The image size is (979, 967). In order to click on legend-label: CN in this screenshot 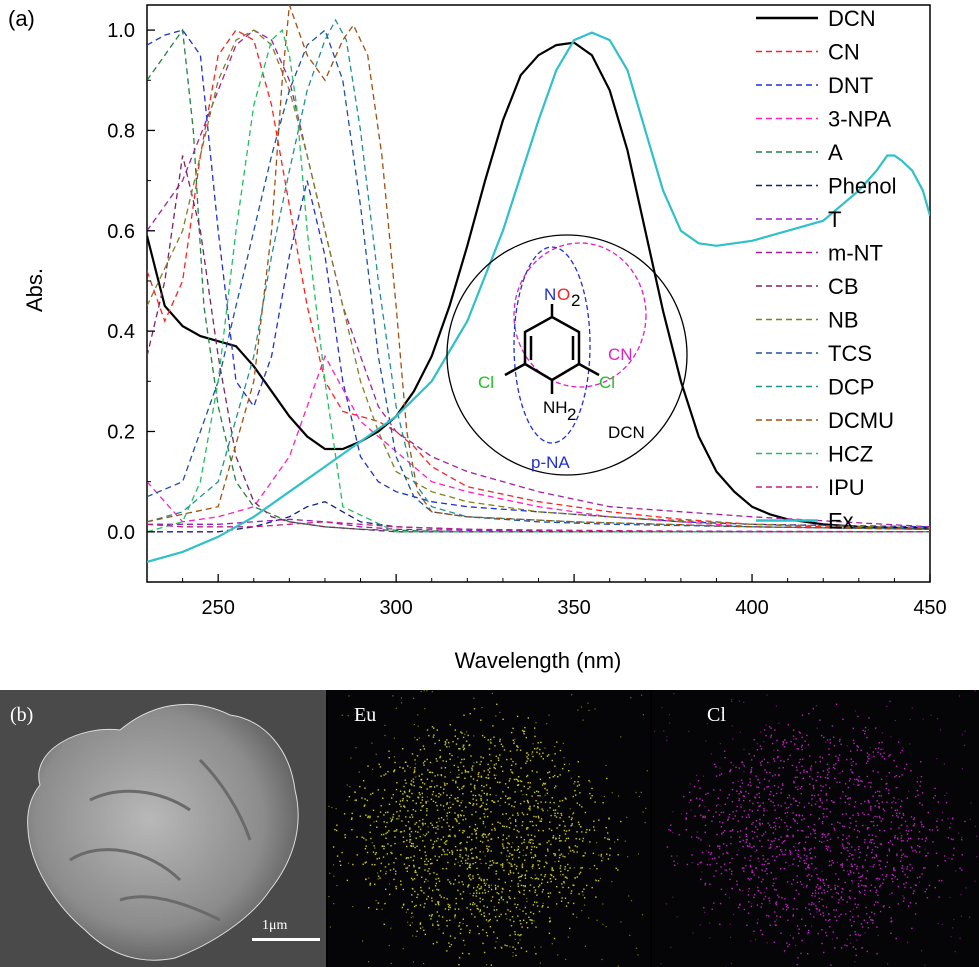, I will do `click(844, 52)`.